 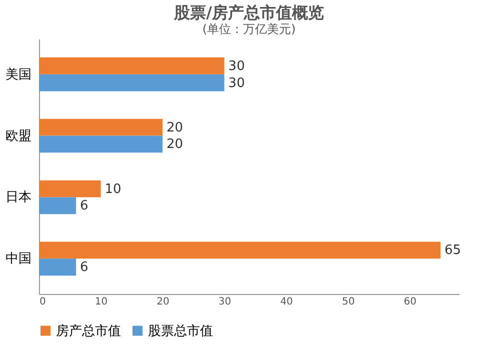 What do you see at coordinates (225, 302) in the screenshot?
I see `x-tick-label: 30` at bounding box center [225, 302].